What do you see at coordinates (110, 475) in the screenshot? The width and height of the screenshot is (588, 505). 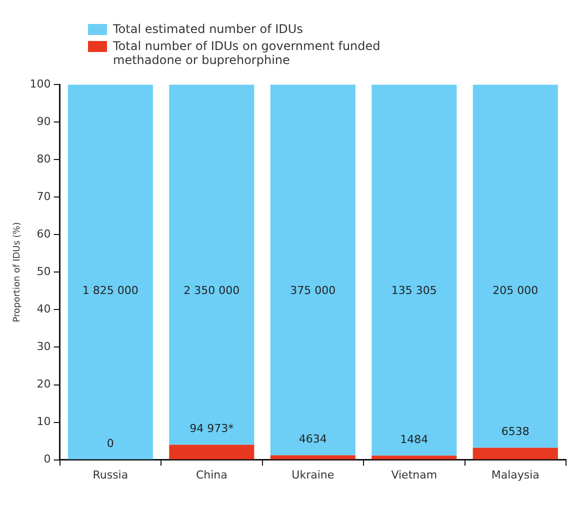 I see `x-tick-label: Russia` at bounding box center [110, 475].